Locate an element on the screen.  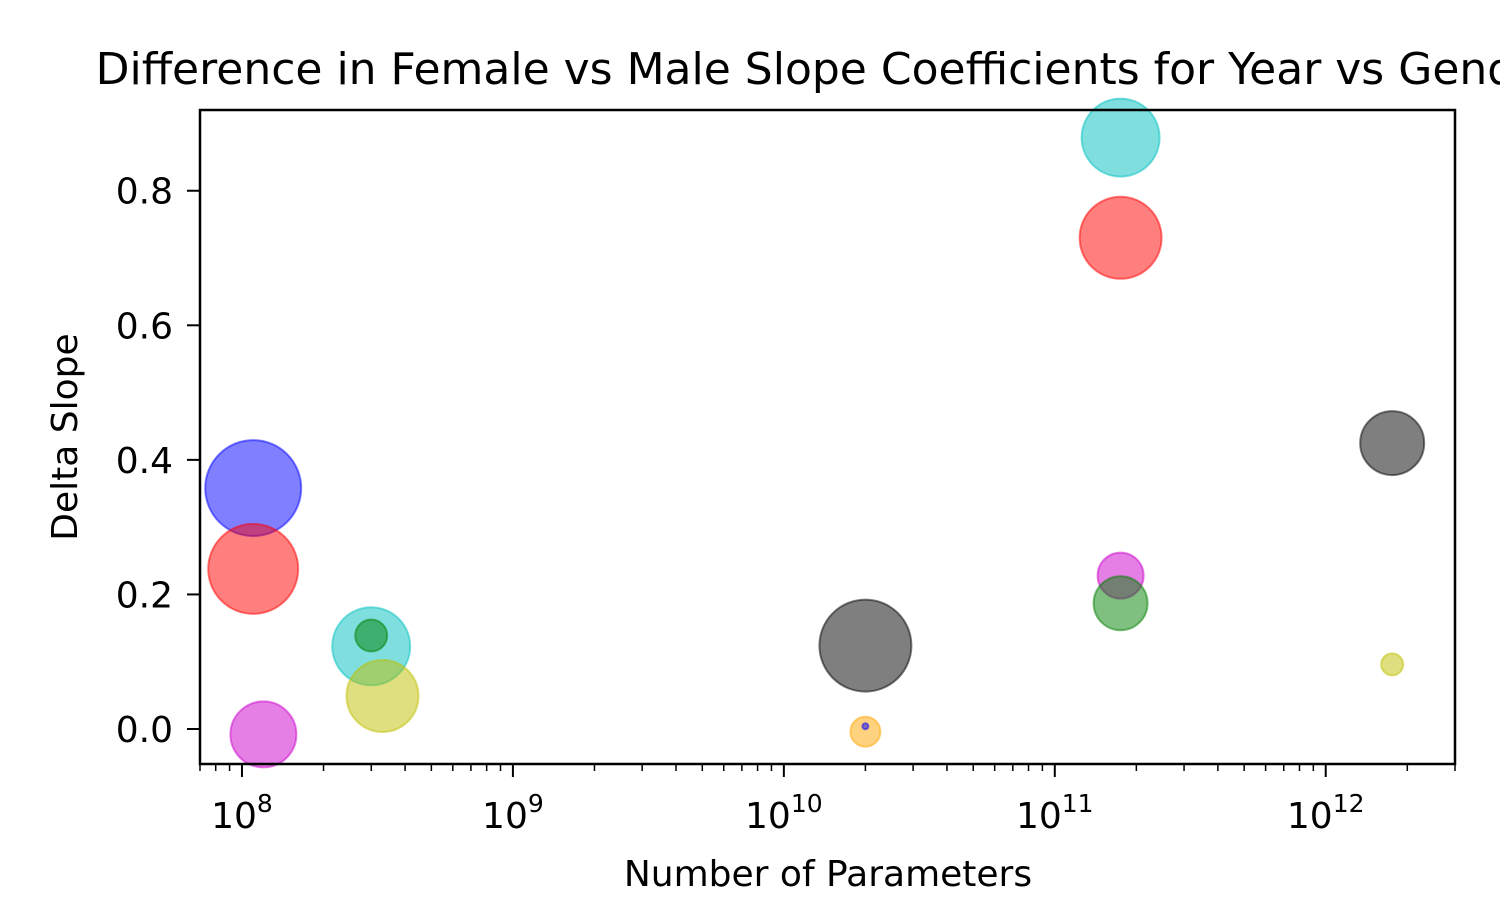
y-tick-label-0: 0.0 is located at coordinates (144, 730).